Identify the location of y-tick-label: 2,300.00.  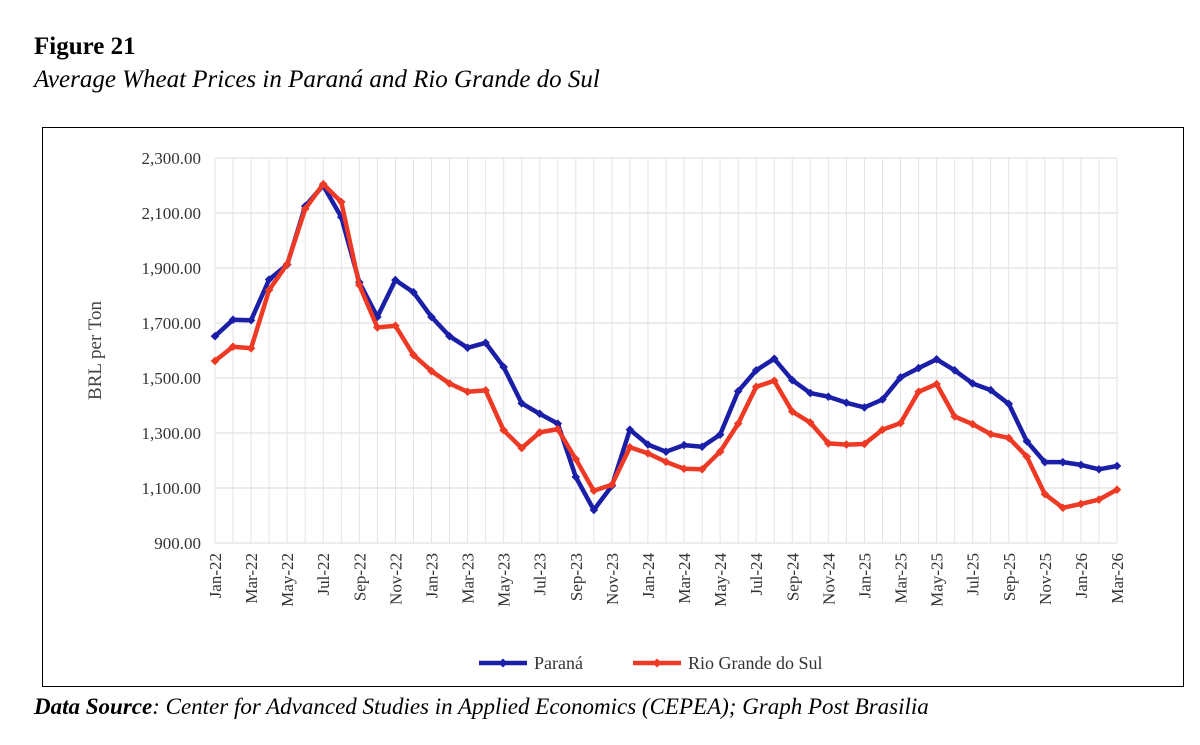
(172, 158).